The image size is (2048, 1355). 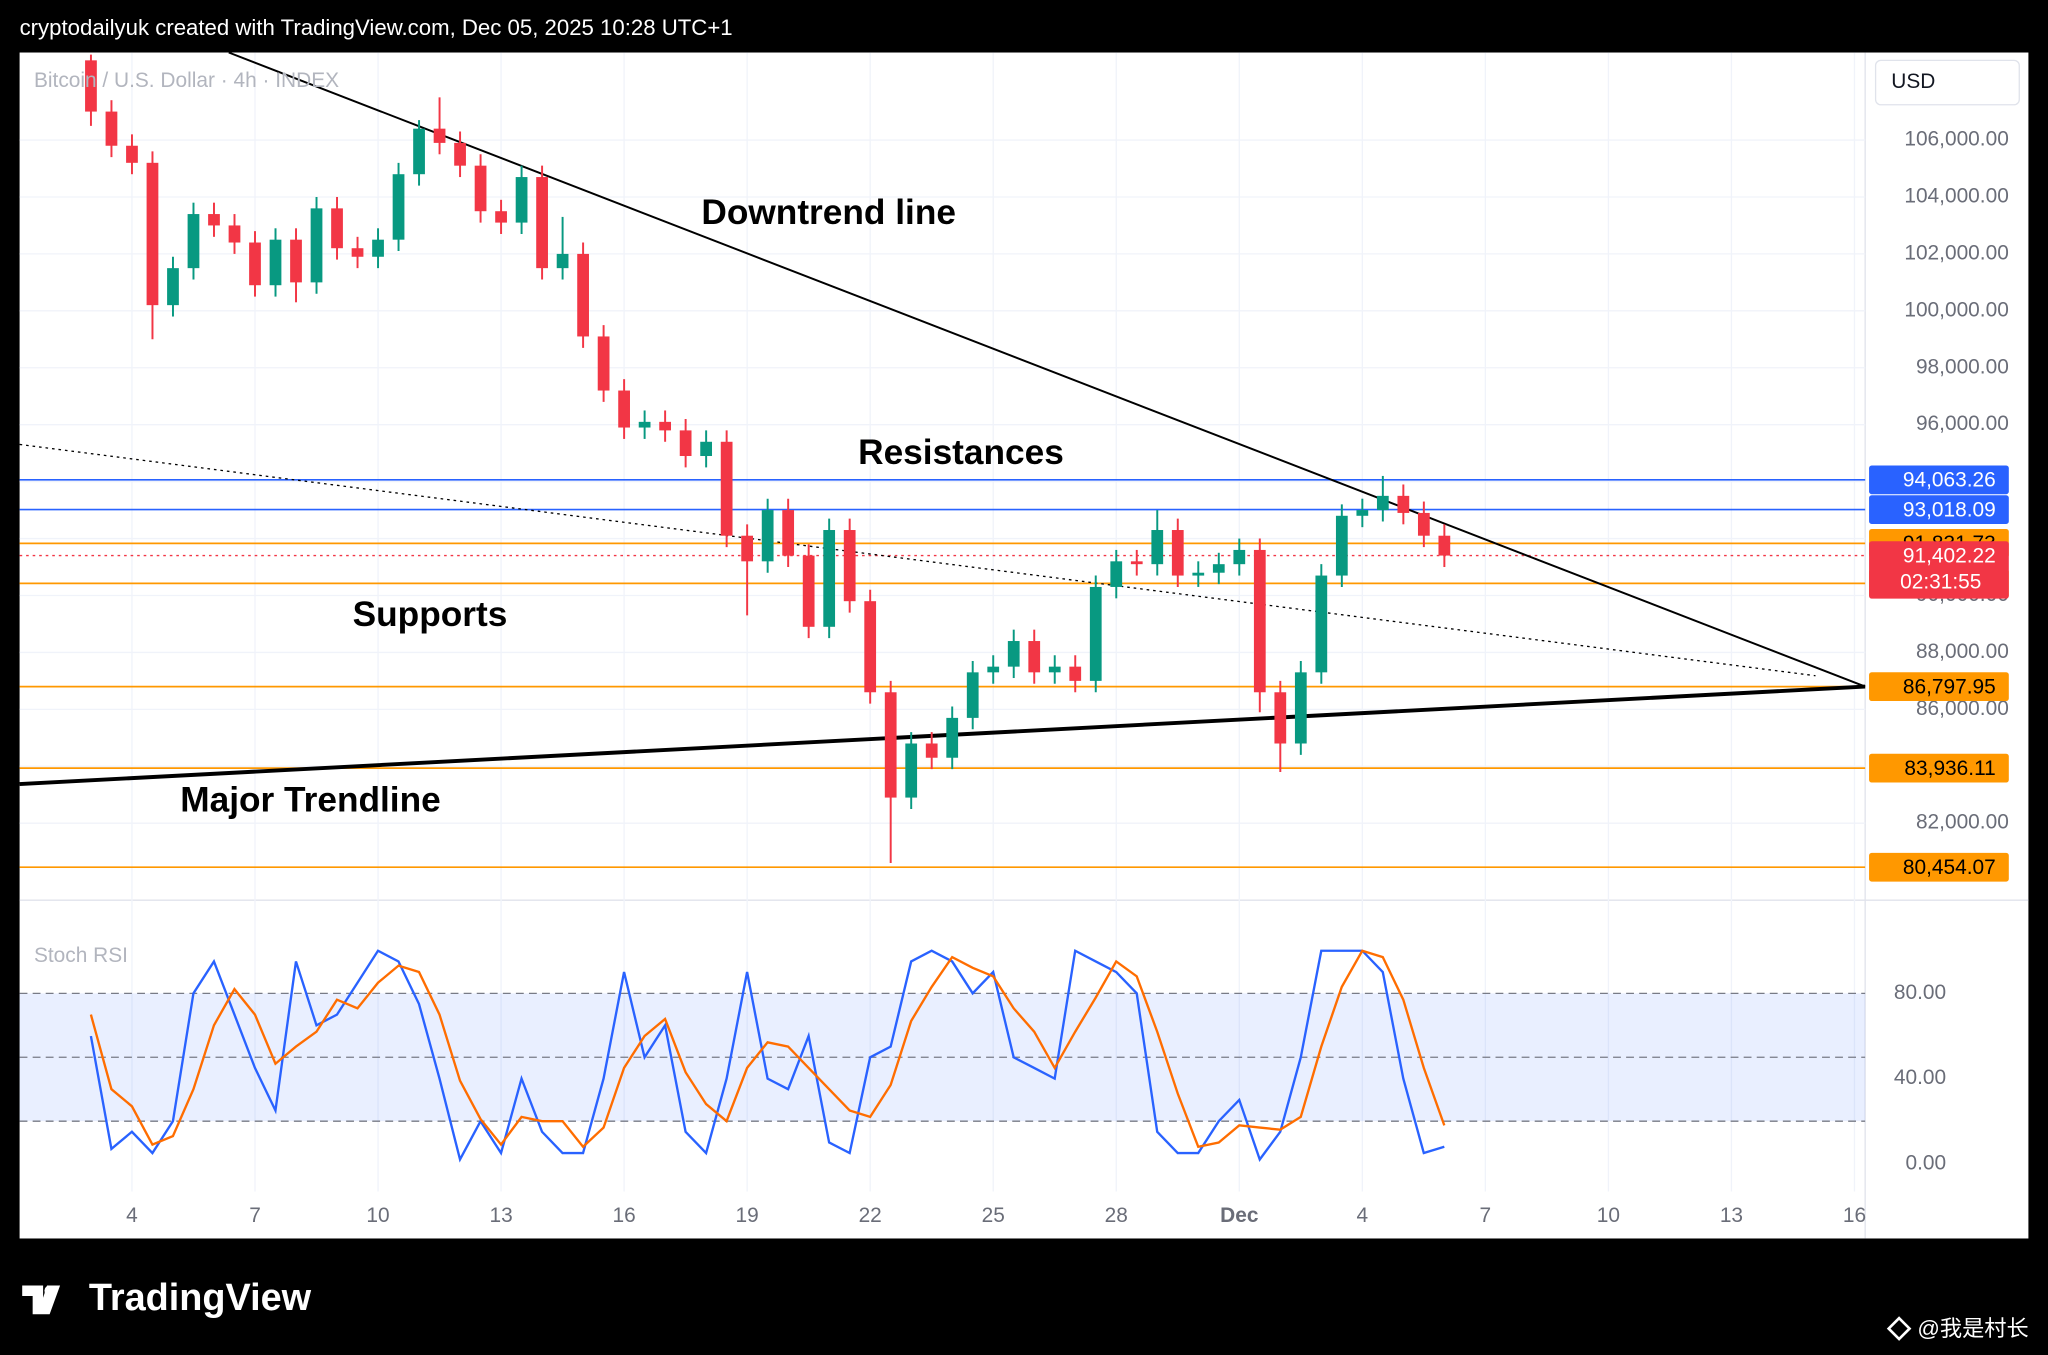 I want to click on watermark: @我是村长, so click(x=1972, y=1328).